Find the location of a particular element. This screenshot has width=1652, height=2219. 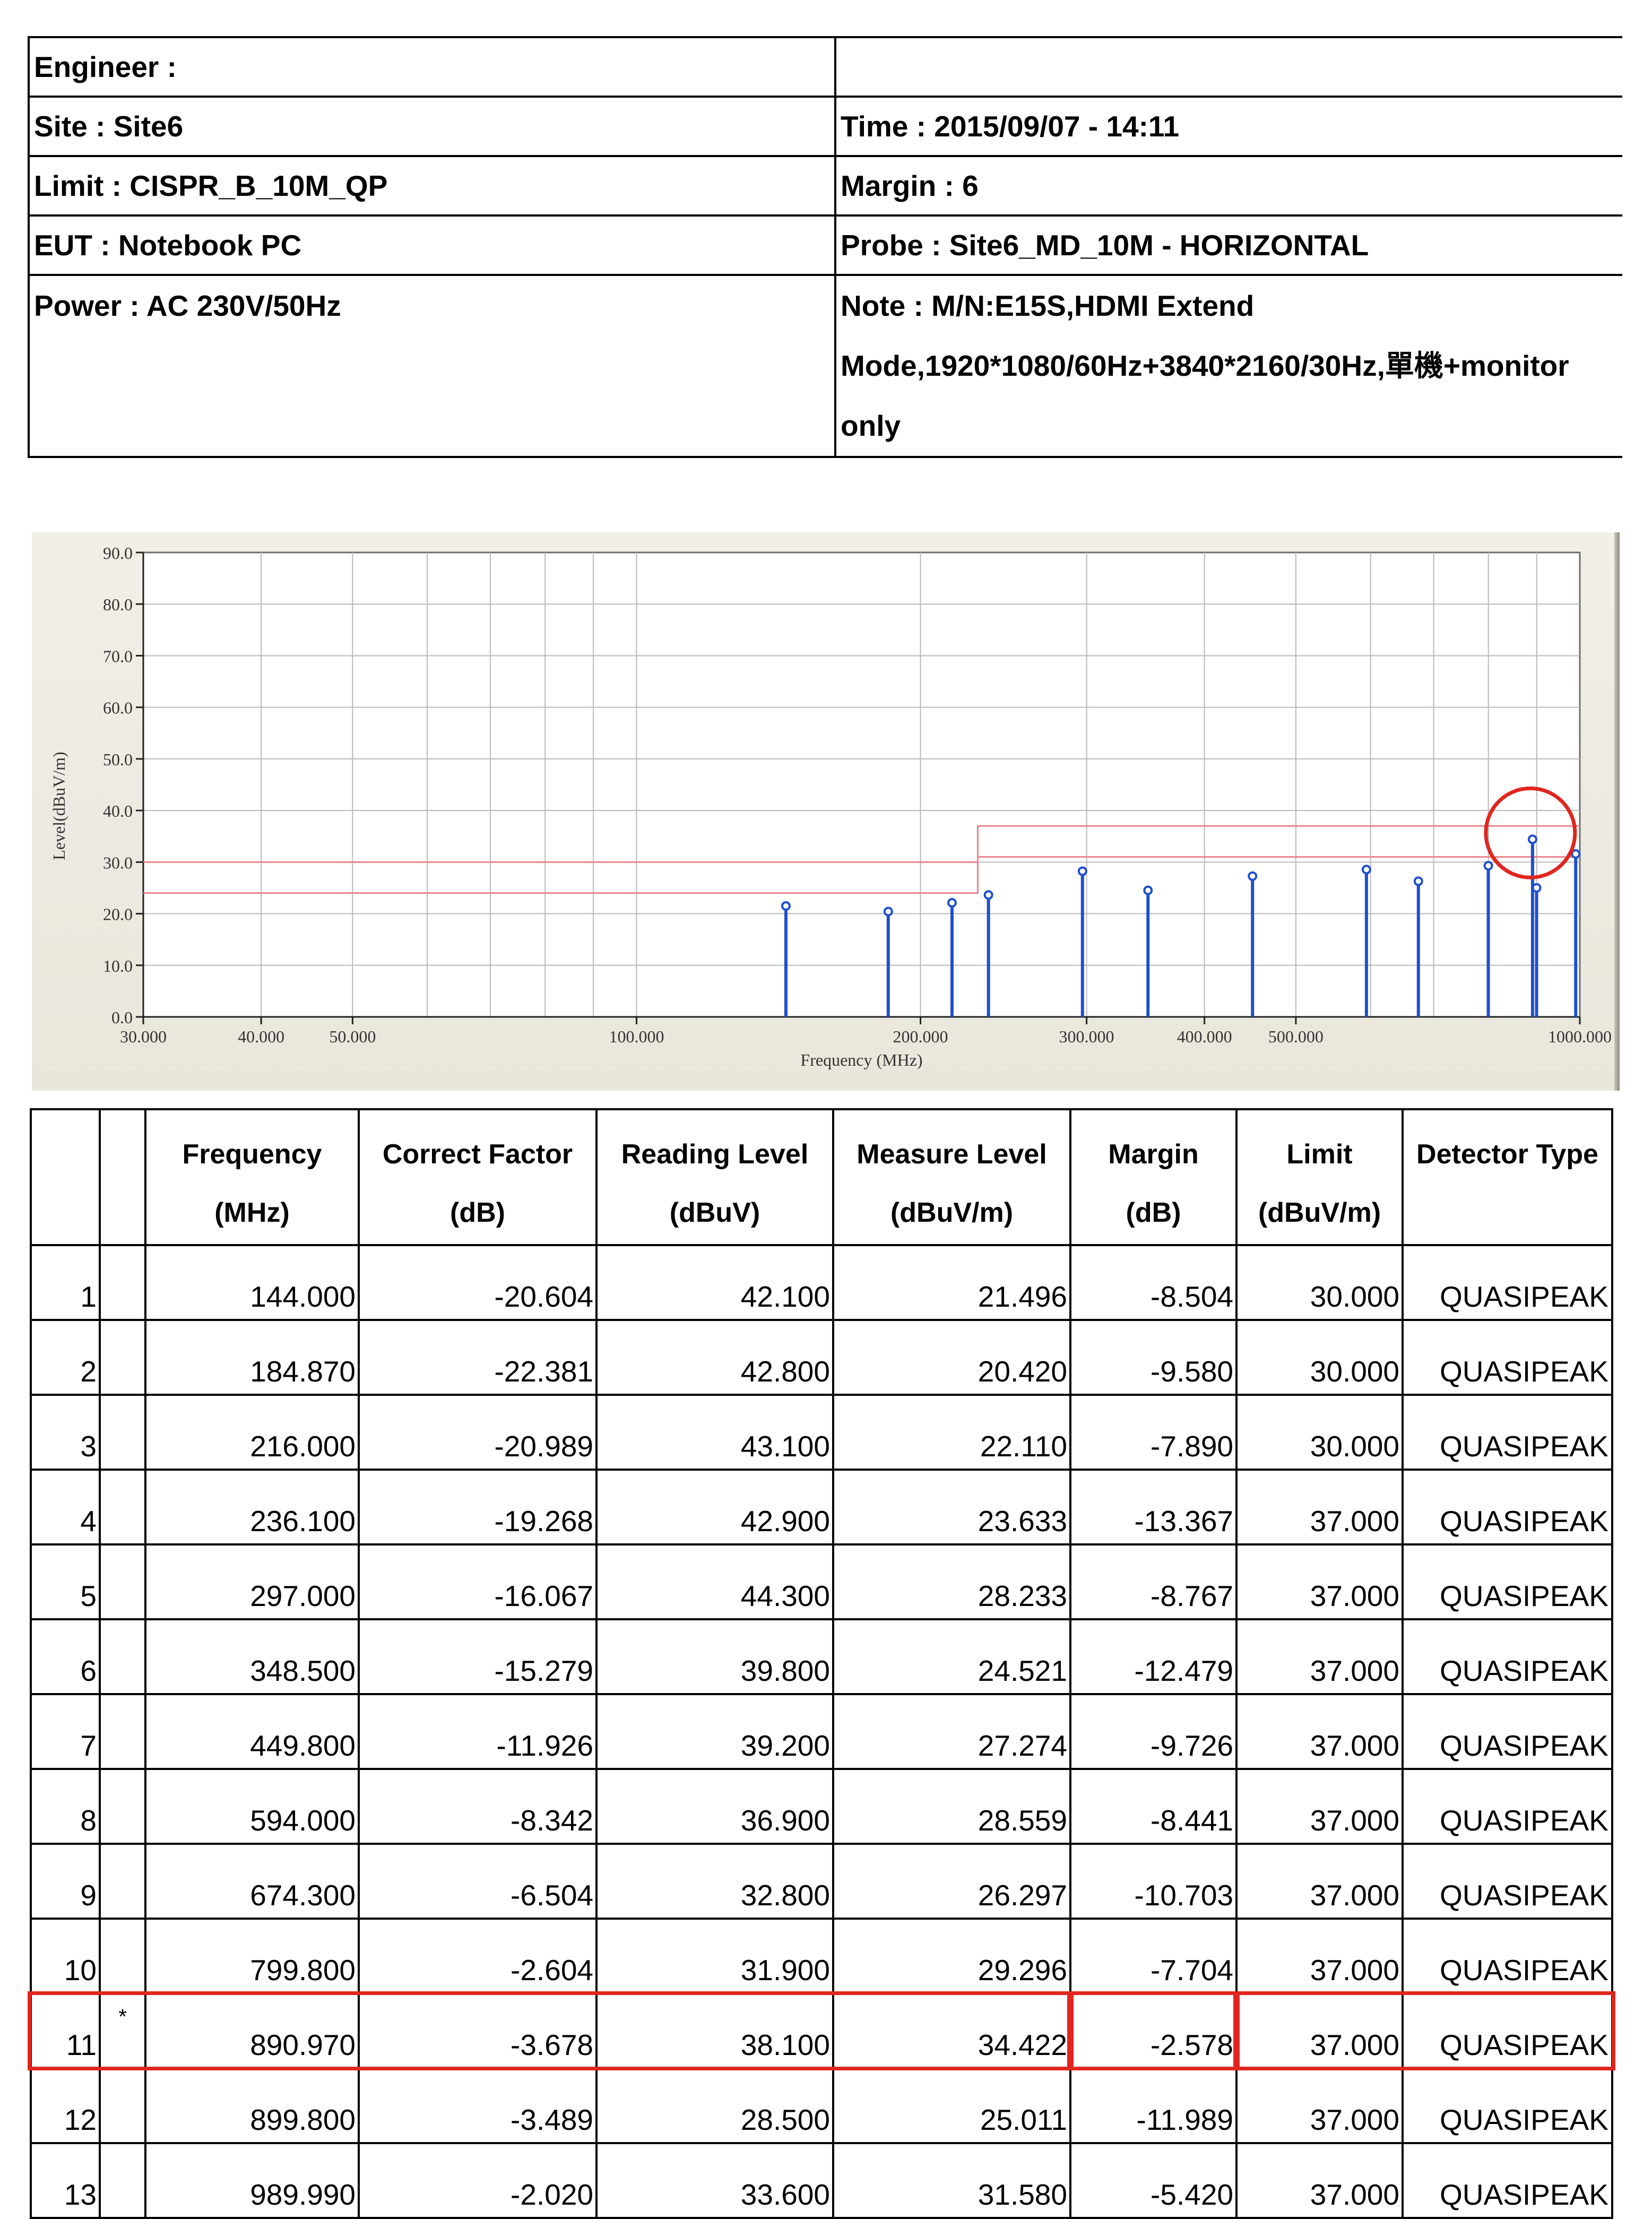

column-header-title: Measure Level is located at coordinates (952, 1154).